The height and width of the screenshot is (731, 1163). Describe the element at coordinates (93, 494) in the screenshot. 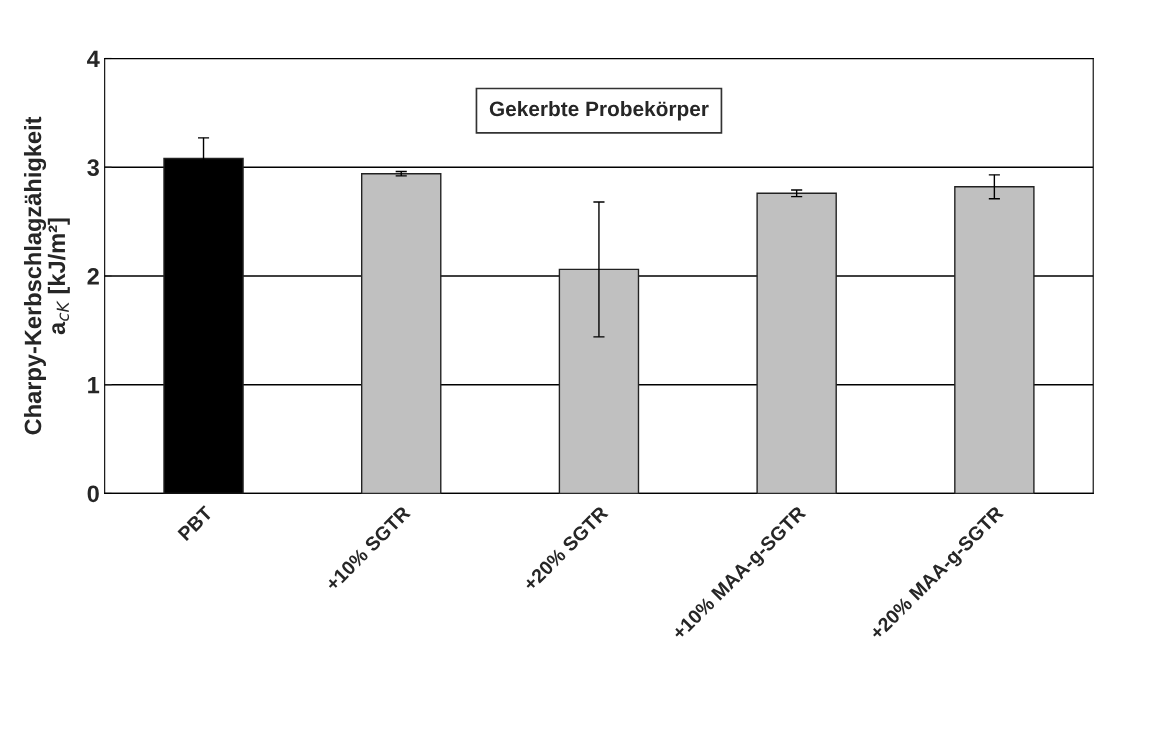

I see `y-tick-label: 0` at that location.